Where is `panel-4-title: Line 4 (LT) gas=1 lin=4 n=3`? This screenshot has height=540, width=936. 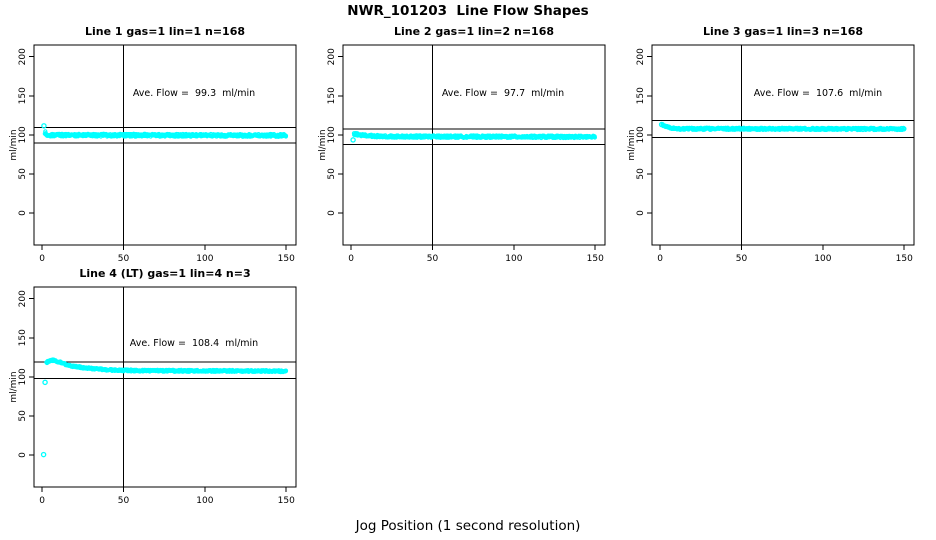
panel-4-title: Line 4 (LT) gas=1 lin=4 n=3 is located at coordinates (165, 273).